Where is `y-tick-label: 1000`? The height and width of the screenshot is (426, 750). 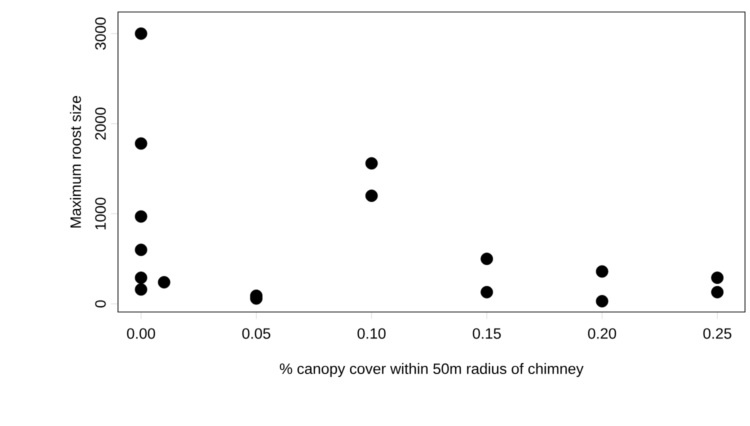
y-tick-label: 1000 is located at coordinates (100, 214).